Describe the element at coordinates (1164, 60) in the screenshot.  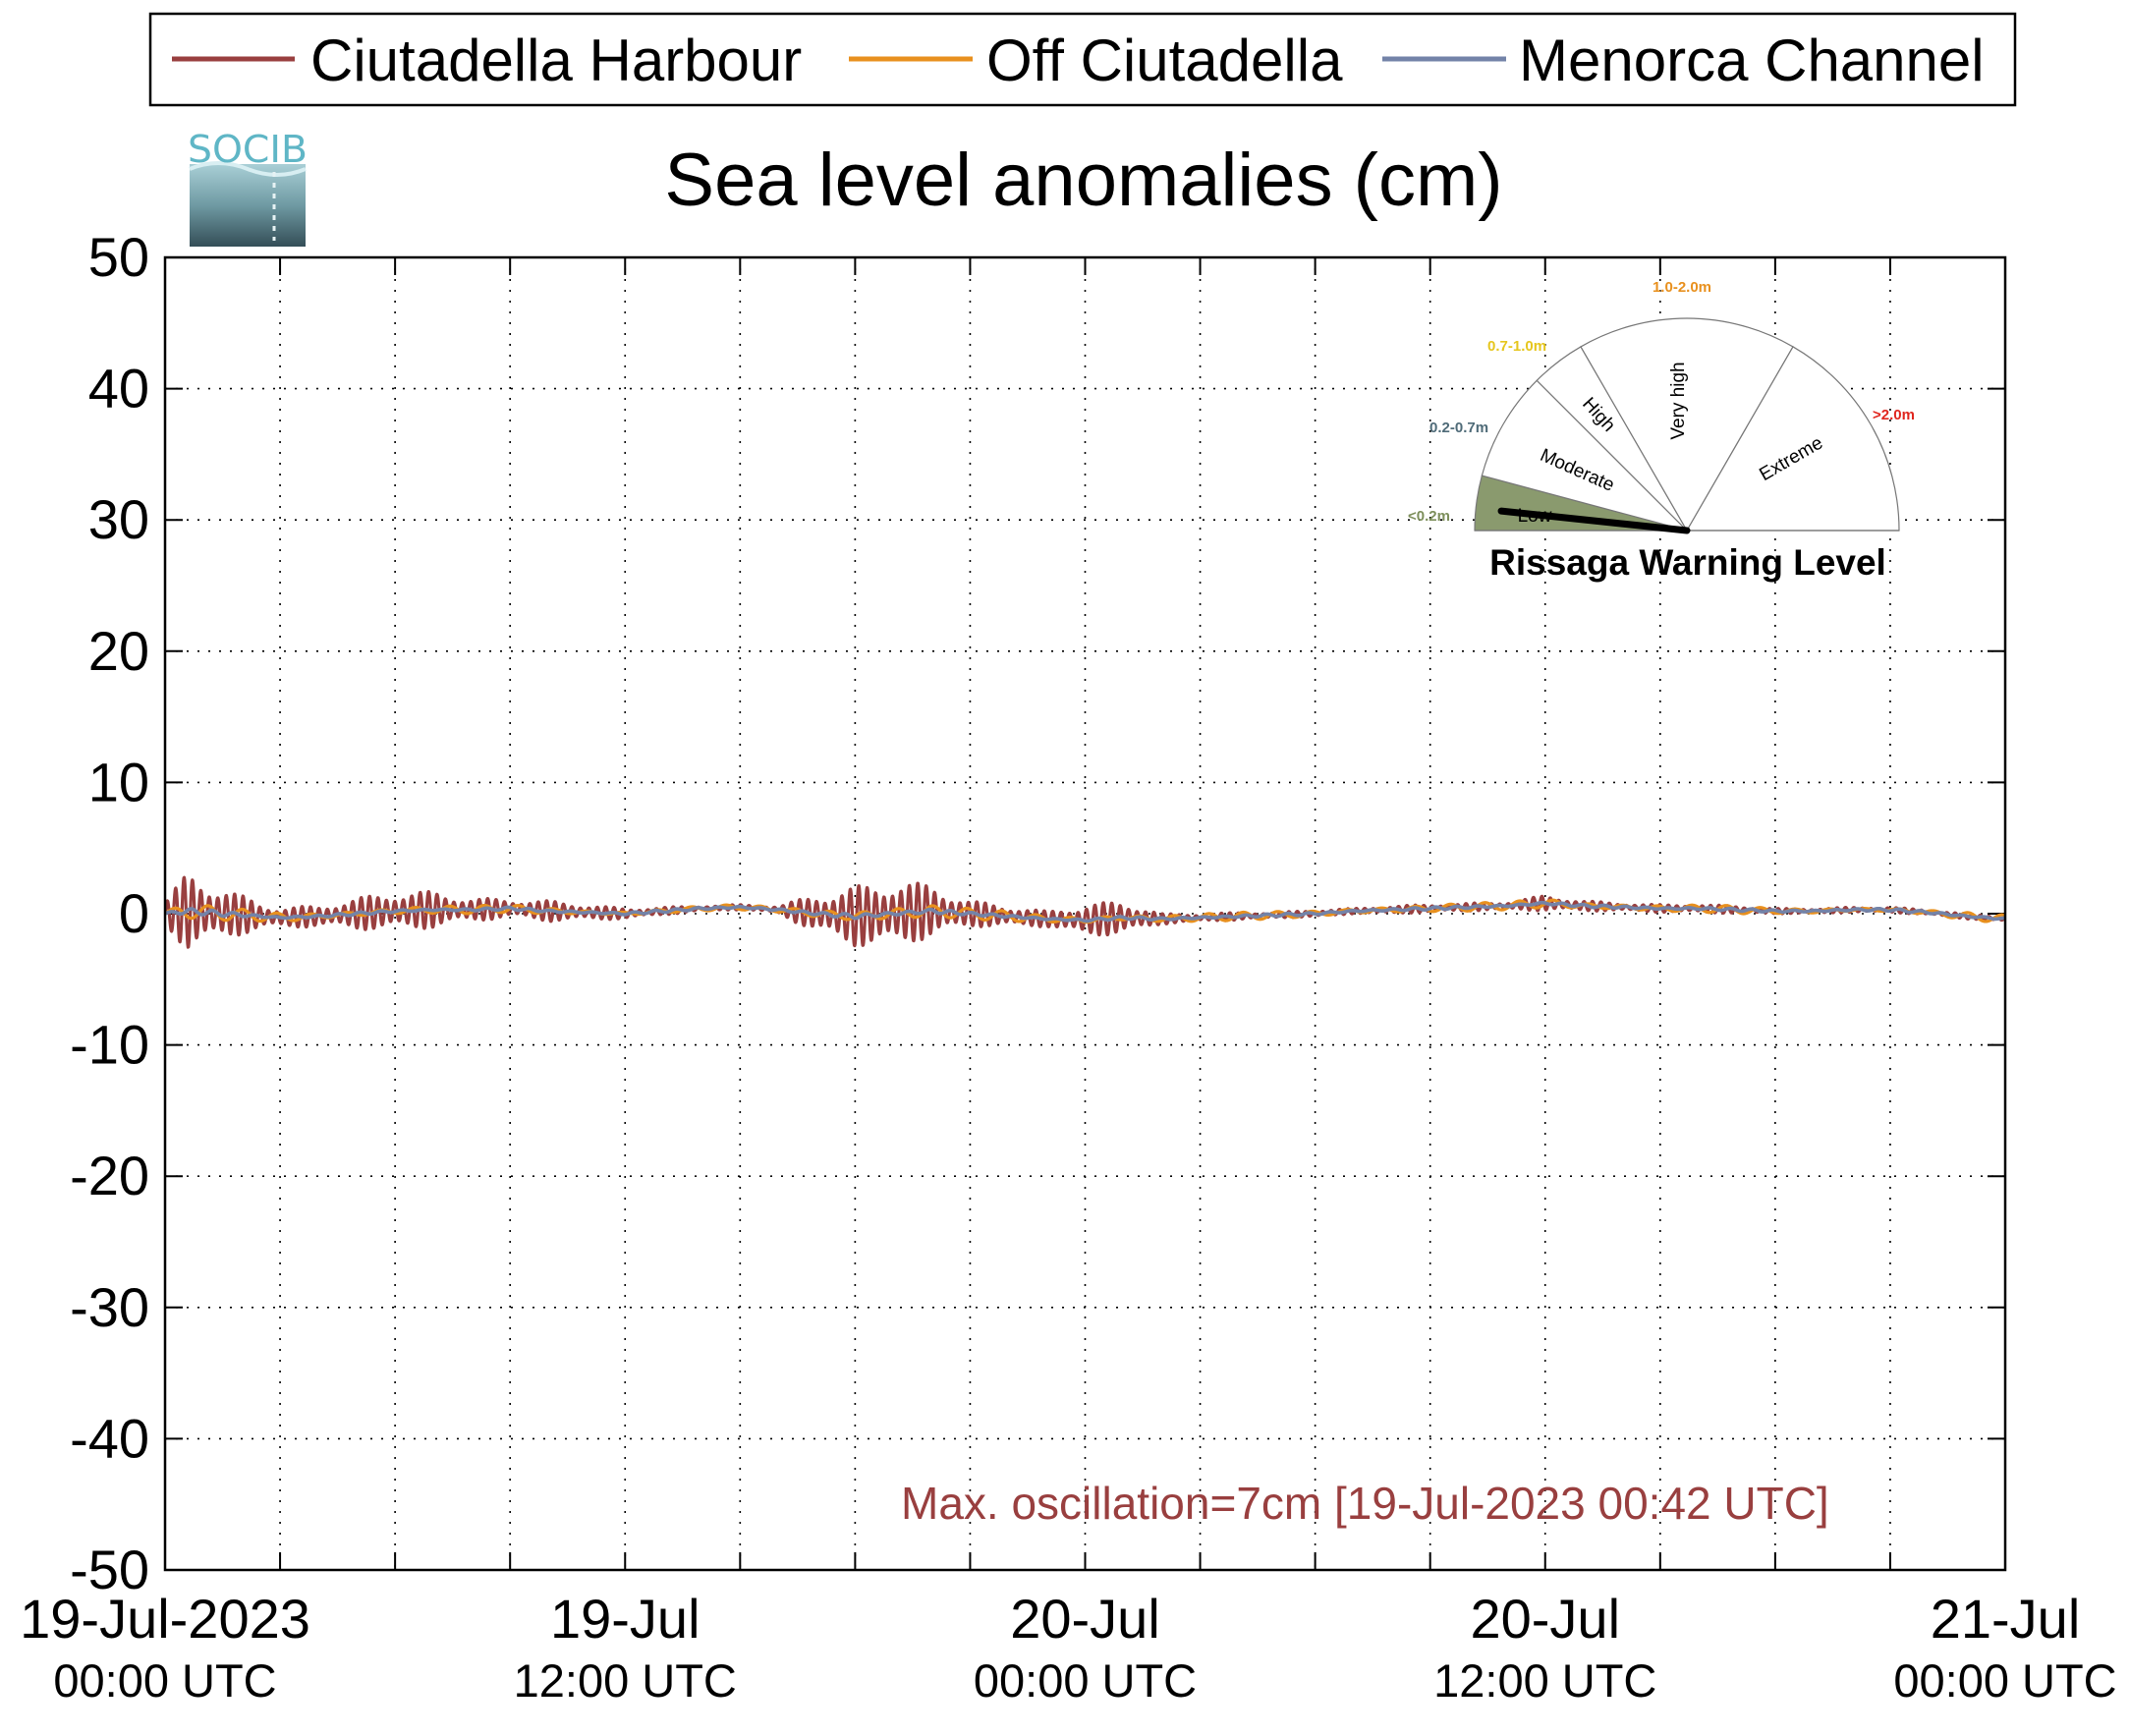
I see `legend-label-off-ciutadella: Off Ciutadella` at that location.